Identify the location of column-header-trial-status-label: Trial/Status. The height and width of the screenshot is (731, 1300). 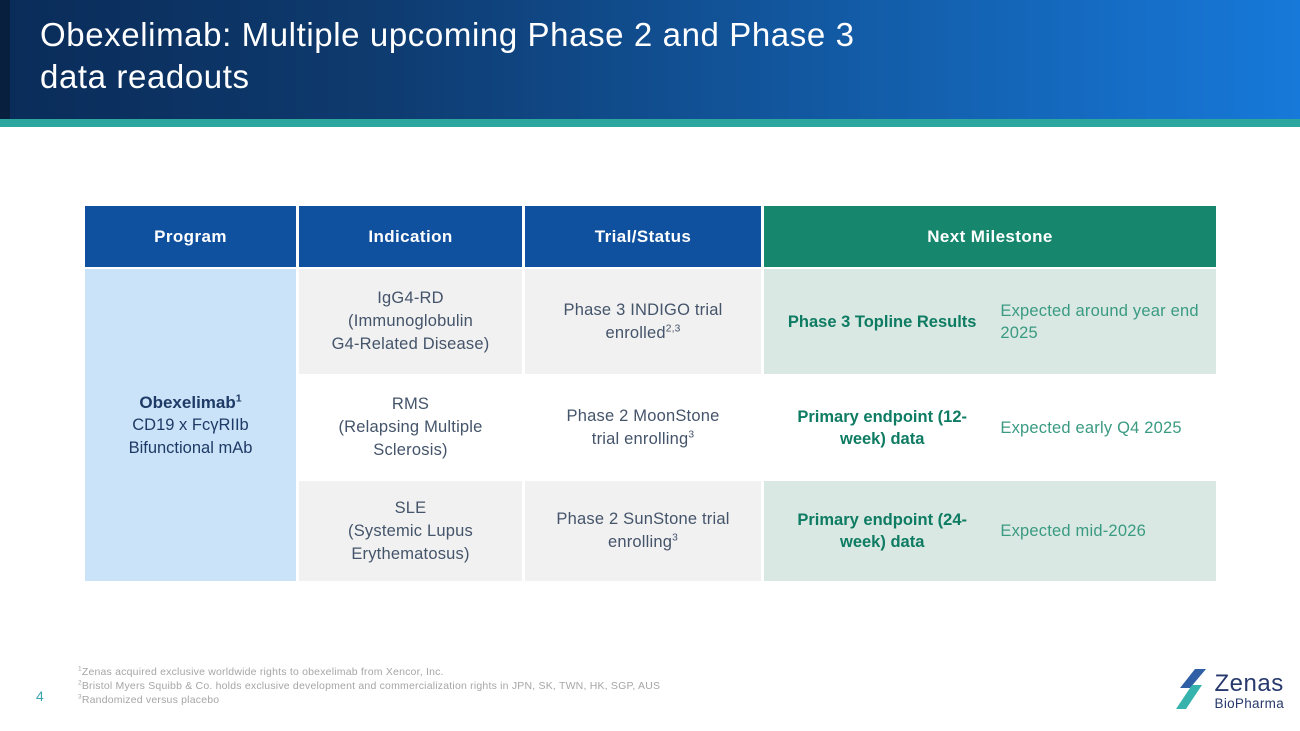
(643, 236).